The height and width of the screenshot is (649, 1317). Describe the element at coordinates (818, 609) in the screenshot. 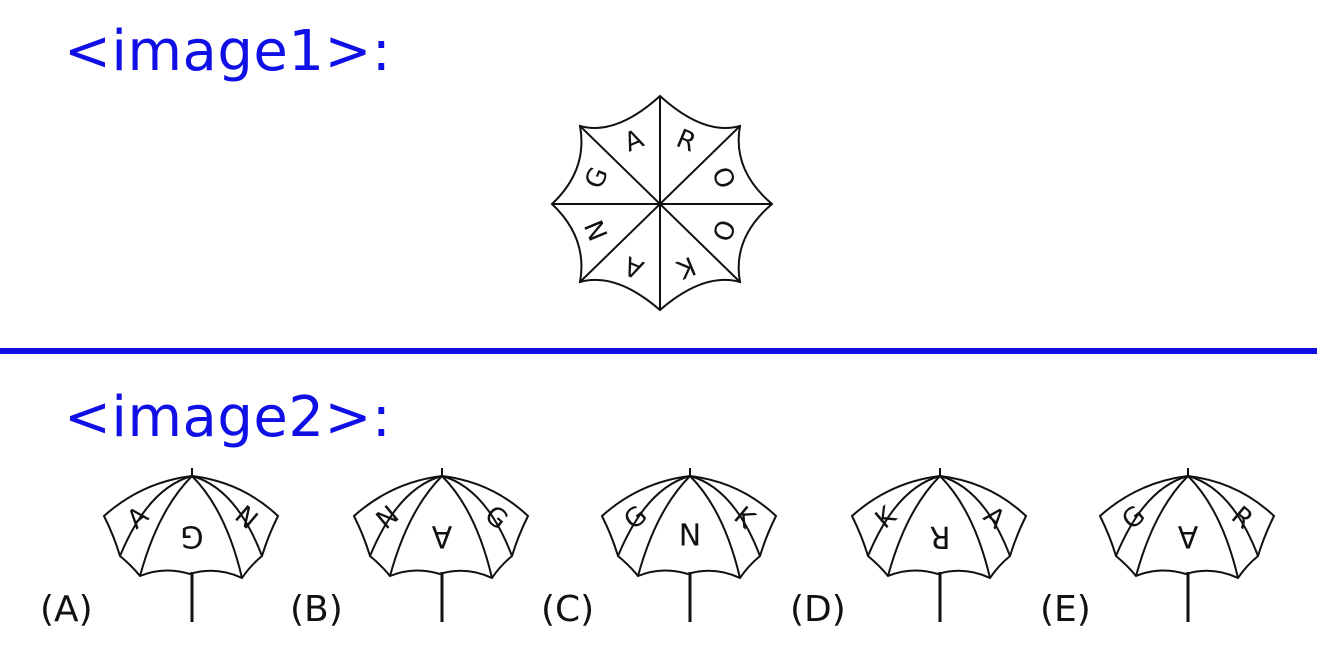

I see `option-label-d: (D)` at that location.